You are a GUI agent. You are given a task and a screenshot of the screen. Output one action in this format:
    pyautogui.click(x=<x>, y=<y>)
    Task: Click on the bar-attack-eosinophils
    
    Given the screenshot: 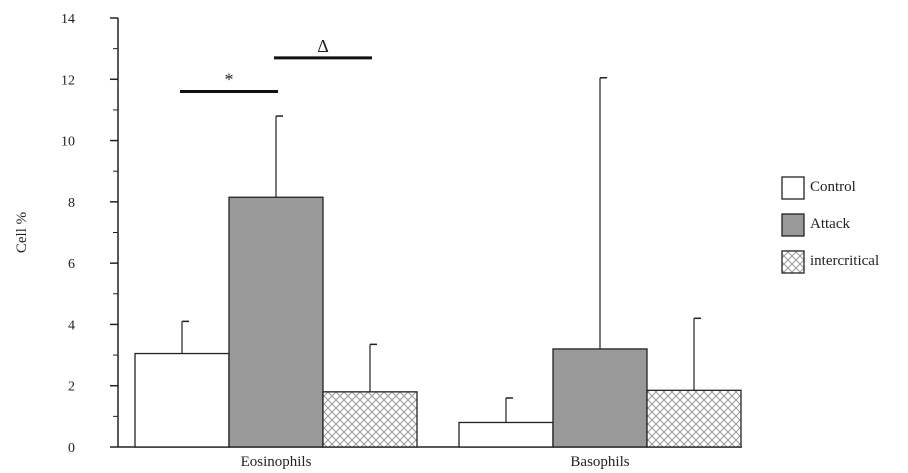 What is the action you would take?
    pyautogui.click(x=276, y=322)
    